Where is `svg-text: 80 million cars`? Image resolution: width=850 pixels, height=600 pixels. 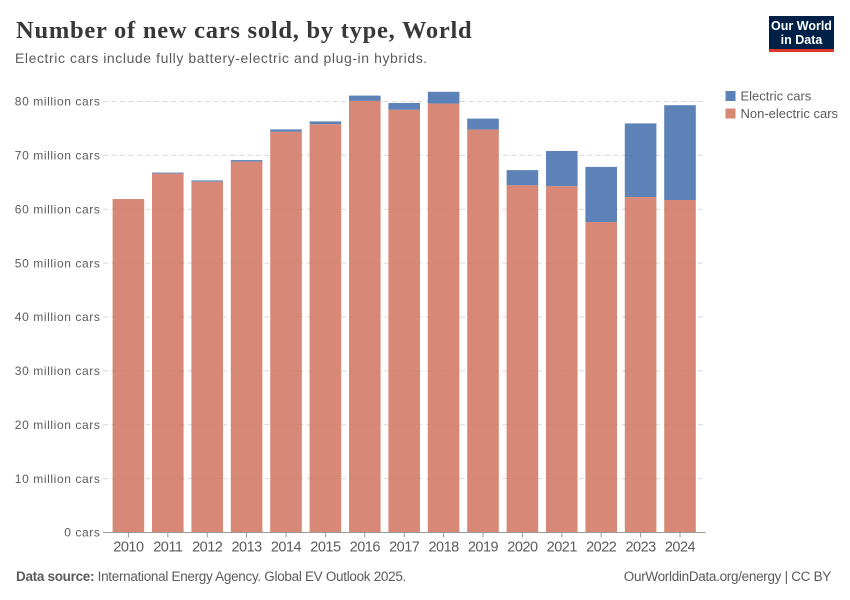 svg-text: 80 million cars is located at coordinates (58, 102).